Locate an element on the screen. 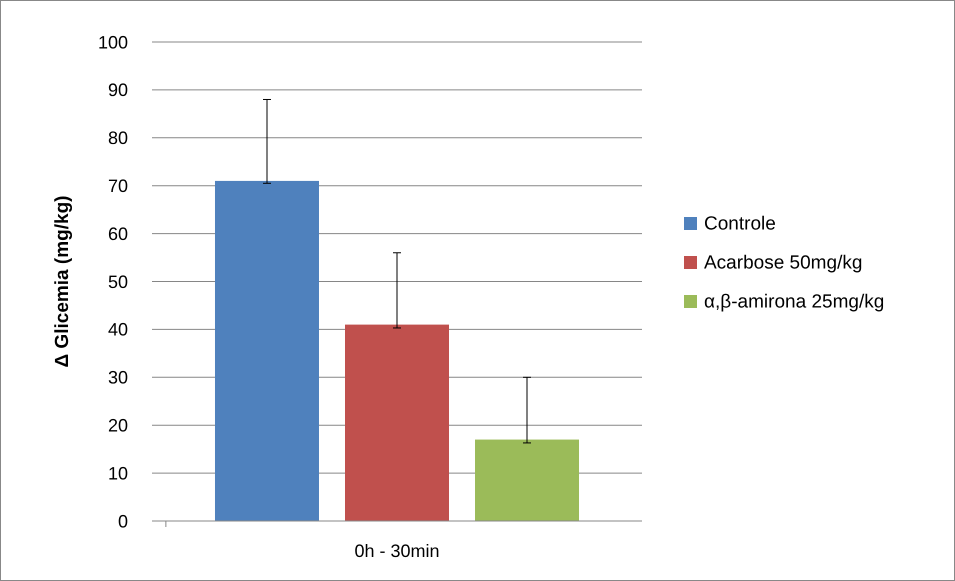  y-tick-label: 60 is located at coordinates (118, 234).